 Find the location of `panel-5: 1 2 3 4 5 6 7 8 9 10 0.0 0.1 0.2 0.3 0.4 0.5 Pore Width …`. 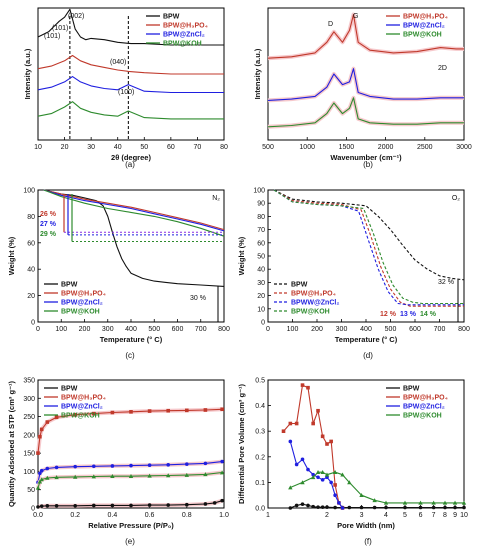

panel-5: 1 2 3 4 5 6 7 8 9 10 0.0 0.1 0.2 0.3 0.4 0.5 Pore Width … is located at coordinates (352, 462).